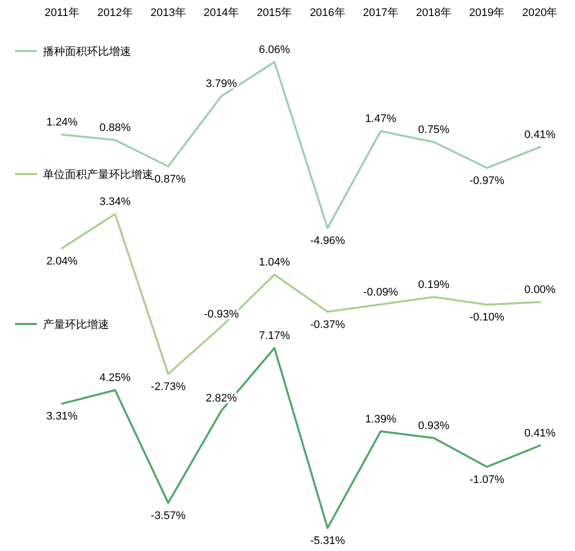 The width and height of the screenshot is (575, 551). Describe the element at coordinates (115, 202) in the screenshot. I see `data-label: 3.34%` at that location.